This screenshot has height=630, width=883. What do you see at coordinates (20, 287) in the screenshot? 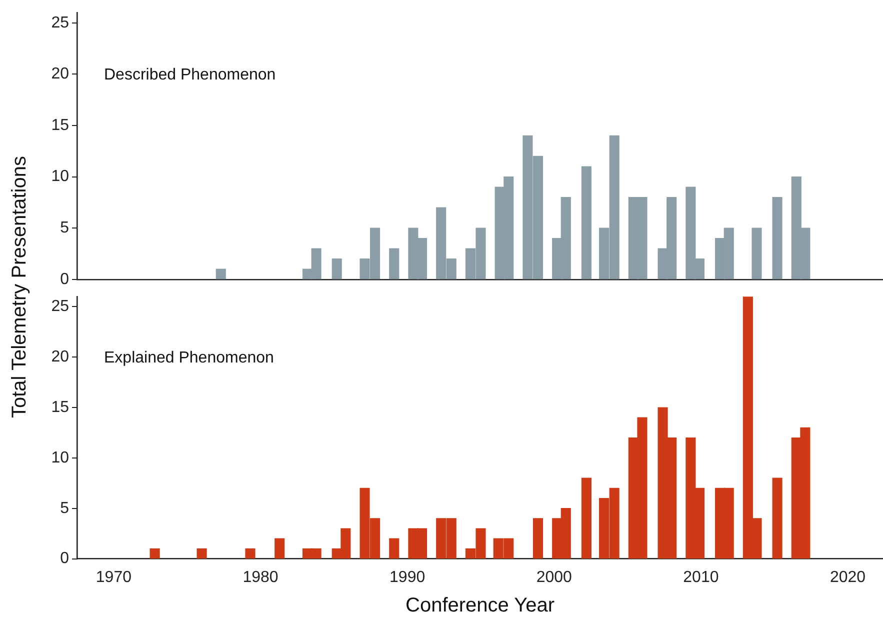
I see `y-axis-title: Total Telemetry Presentations` at bounding box center [20, 287].